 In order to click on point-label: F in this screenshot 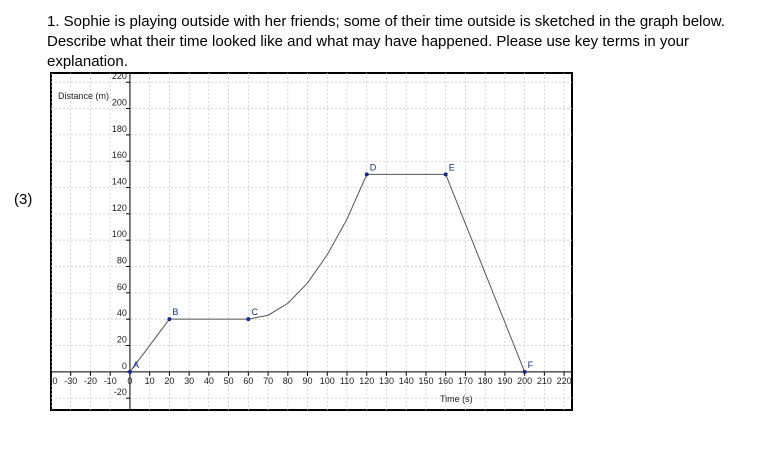, I will do `click(531, 365)`.